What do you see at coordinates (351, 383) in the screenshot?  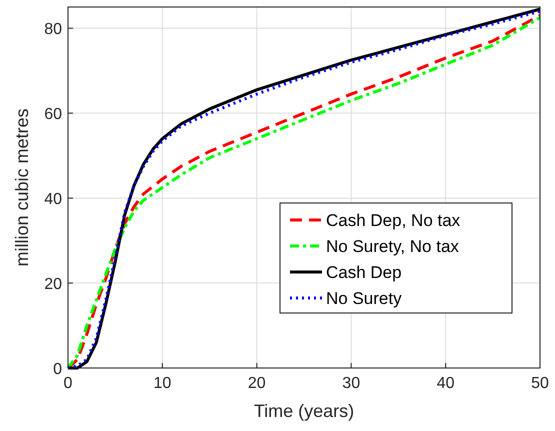 I see `x-tick-label: 30` at bounding box center [351, 383].